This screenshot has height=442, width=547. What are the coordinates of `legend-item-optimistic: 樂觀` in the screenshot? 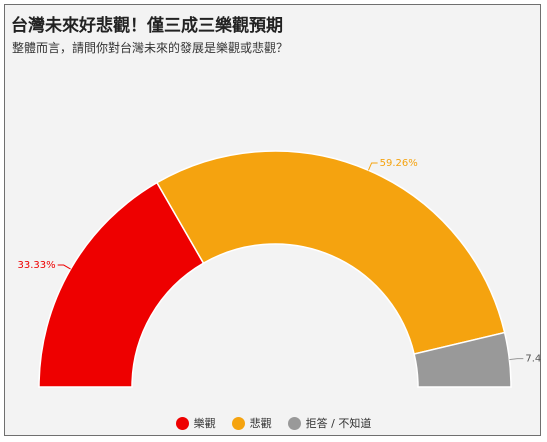 It's located at (195, 423).